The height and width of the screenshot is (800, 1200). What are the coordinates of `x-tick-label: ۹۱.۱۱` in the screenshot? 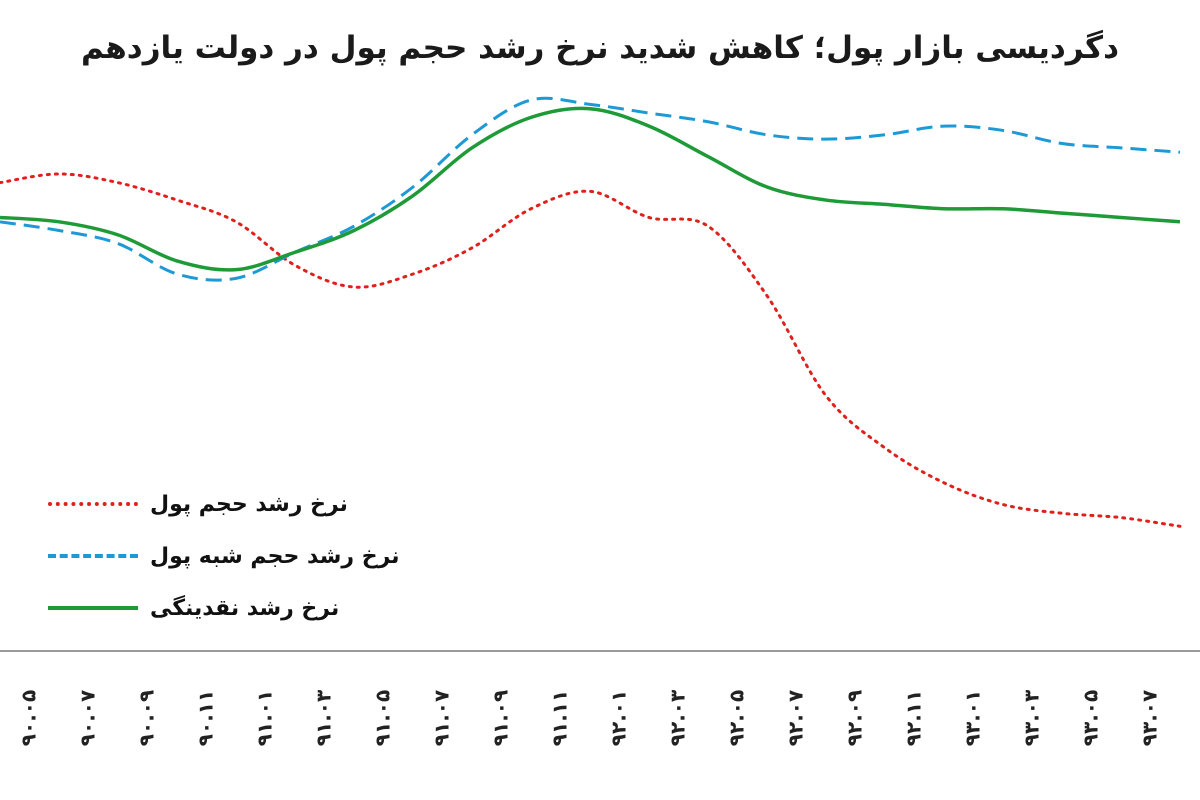 It's located at (560, 718).